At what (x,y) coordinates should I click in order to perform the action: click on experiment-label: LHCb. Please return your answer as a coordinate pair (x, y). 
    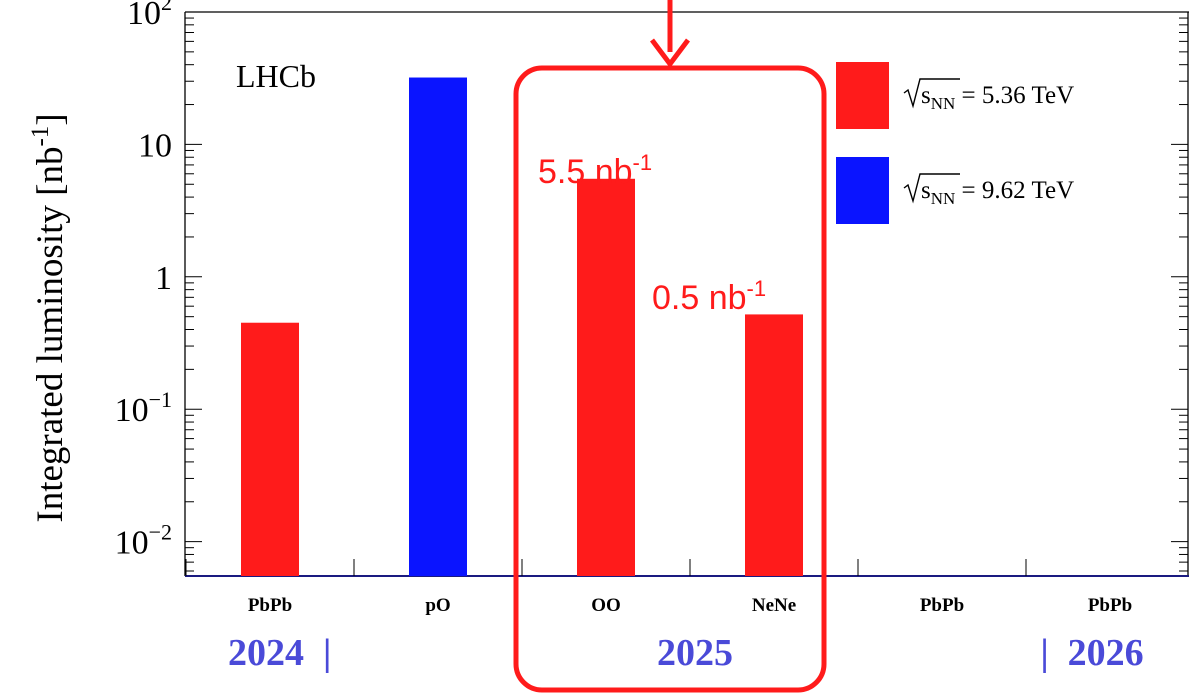
    Looking at the image, I should click on (276, 76).